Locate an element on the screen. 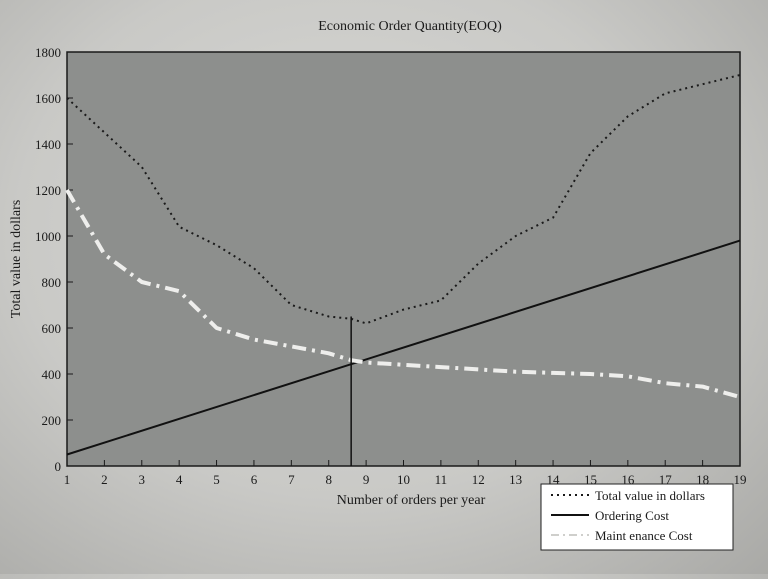 The image size is (768, 579). y-tick-label: 1600 is located at coordinates (48, 98).